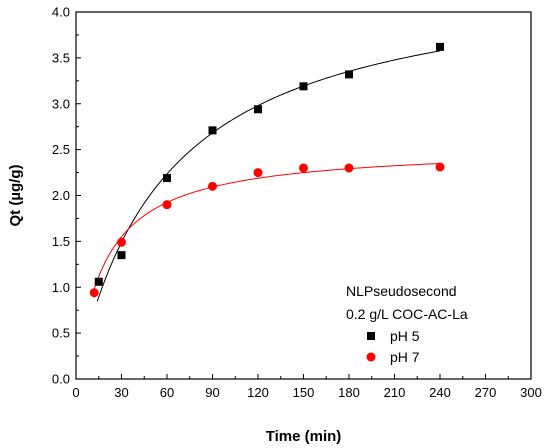  I want to click on x-tick-label: 30, so click(121, 392).